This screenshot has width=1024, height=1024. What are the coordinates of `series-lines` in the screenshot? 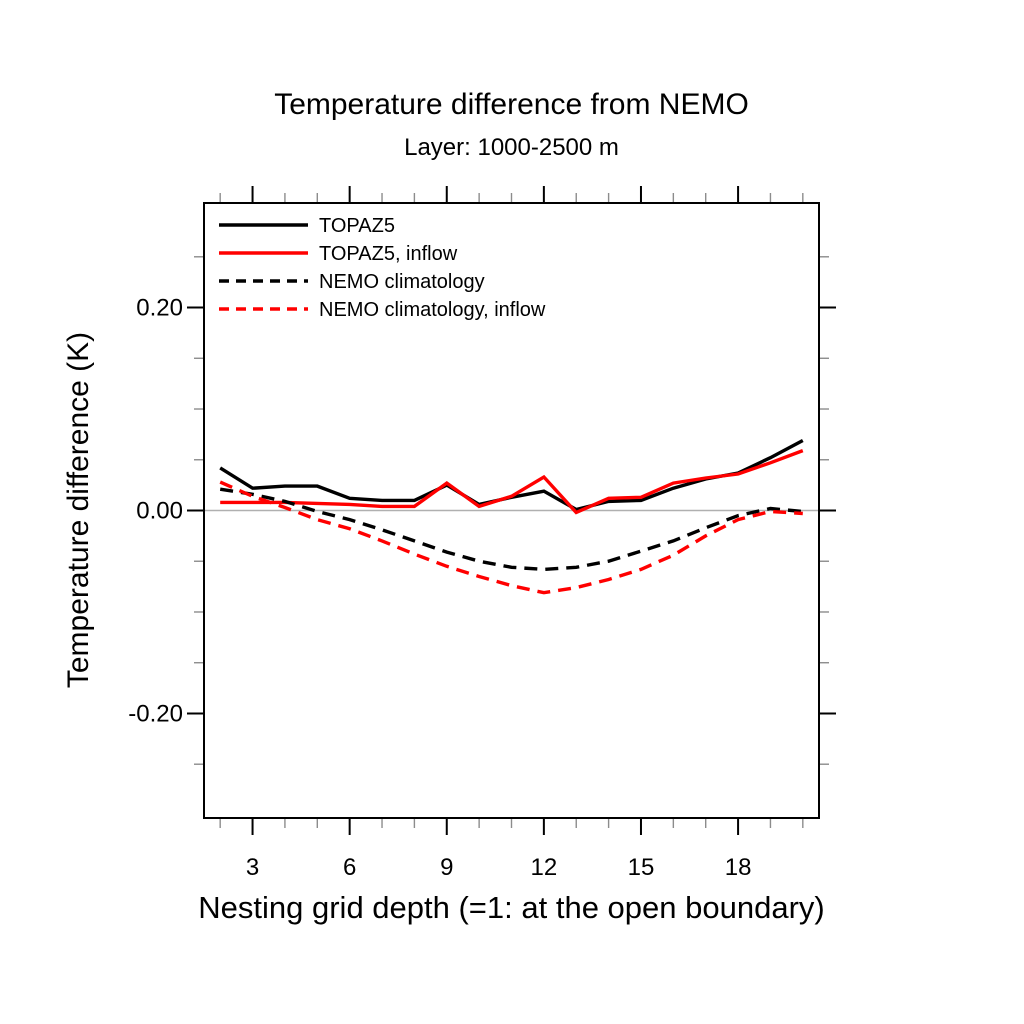 It's located at (511, 516).